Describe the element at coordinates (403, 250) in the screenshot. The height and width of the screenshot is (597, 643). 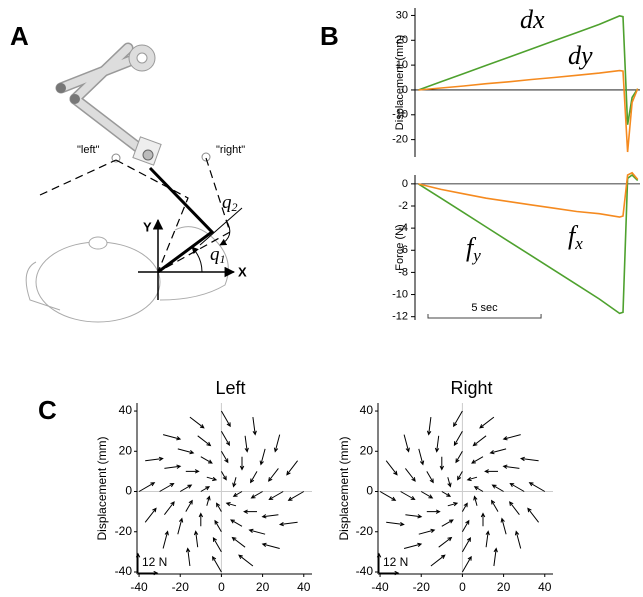
I see `y-tick-label: -6` at that location.